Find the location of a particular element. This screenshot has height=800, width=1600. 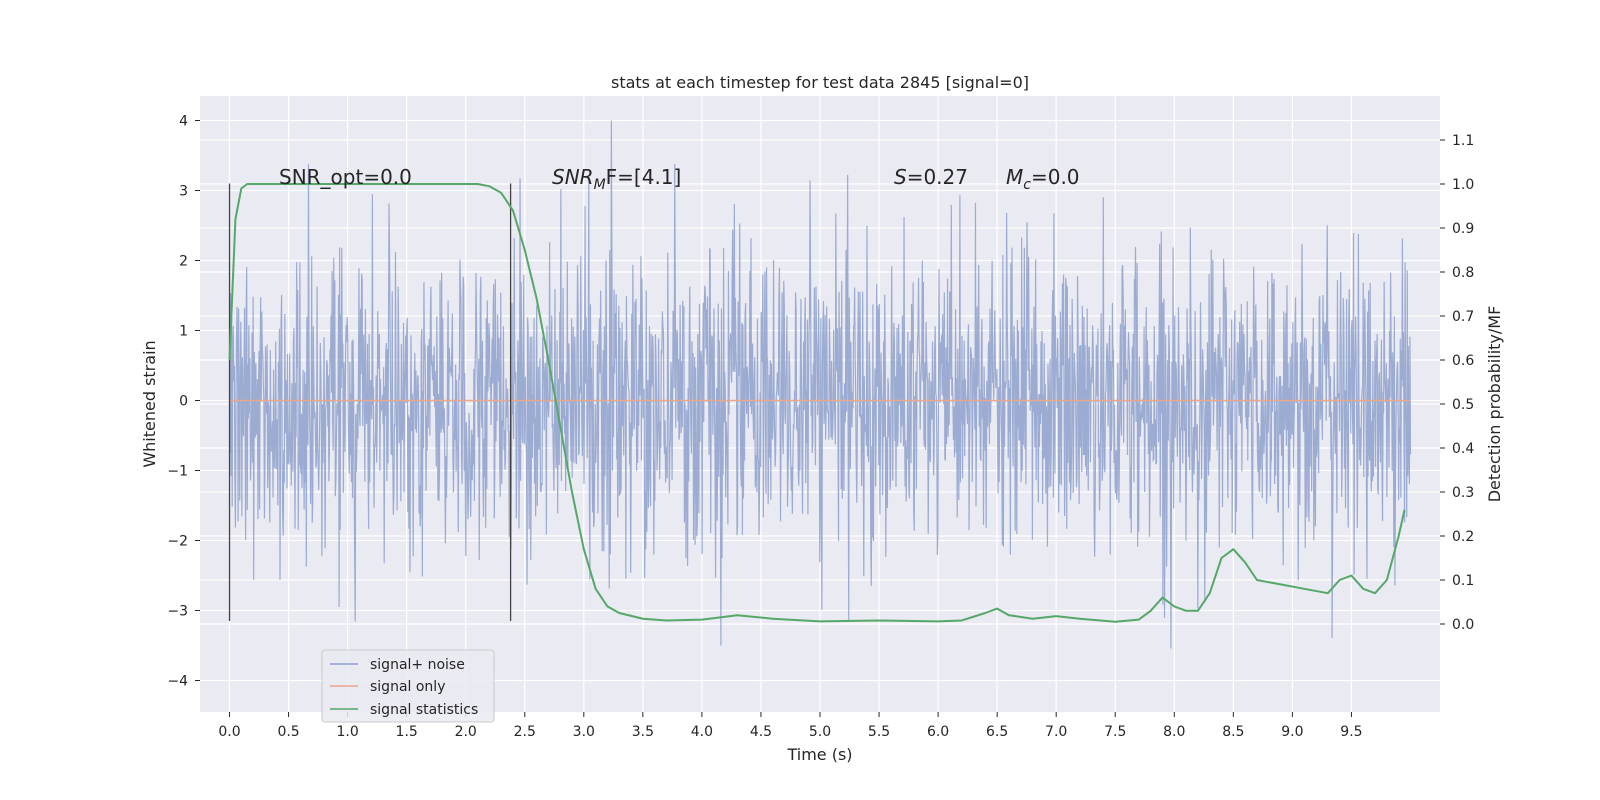

y-left-tick-label: 0 is located at coordinates (183, 402).